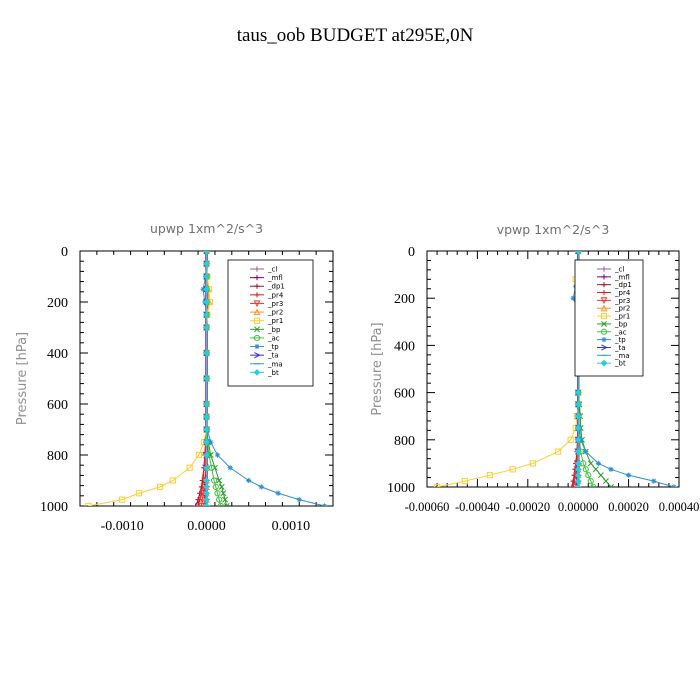 The height and width of the screenshot is (700, 700). I want to click on x-tick-label: 0.0010, so click(291, 526).